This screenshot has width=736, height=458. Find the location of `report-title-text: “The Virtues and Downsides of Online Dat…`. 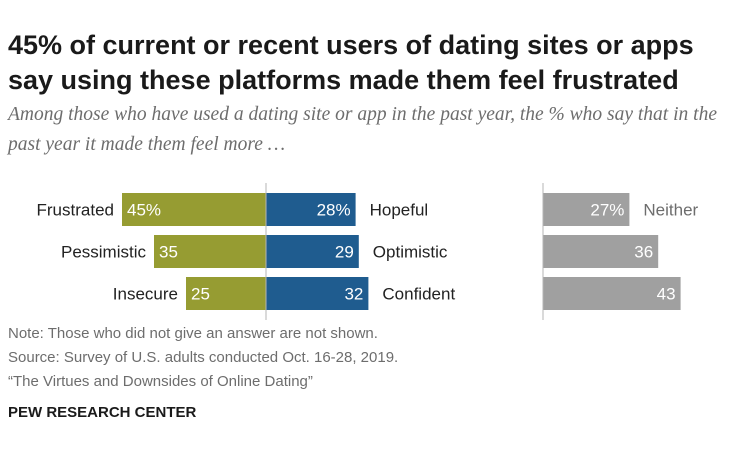

report-title-text: “The Virtues and Downsides of Online Dat… is located at coordinates (160, 381).